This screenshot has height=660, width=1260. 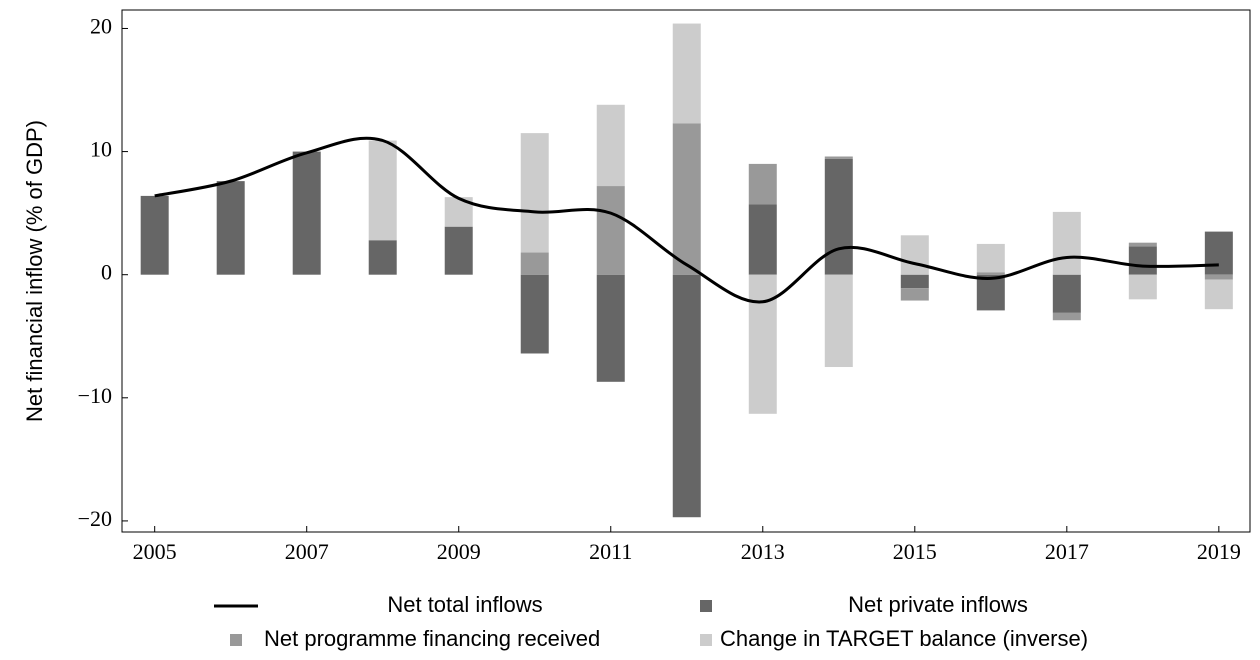 What do you see at coordinates (432, 638) in the screenshot?
I see `legend-label: Net programme financing received` at bounding box center [432, 638].